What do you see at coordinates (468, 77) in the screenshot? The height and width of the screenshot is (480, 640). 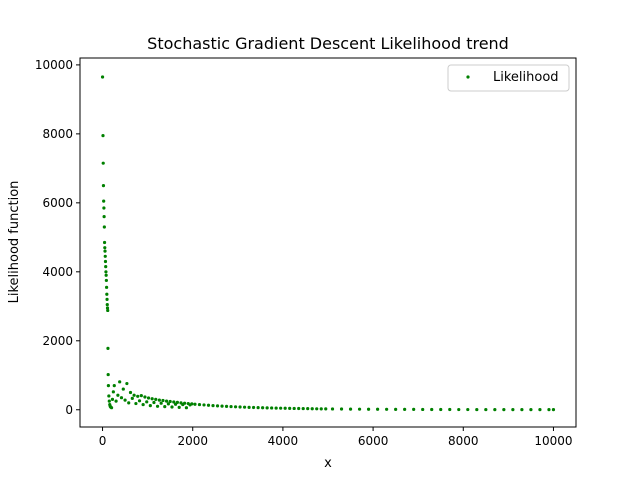 I see `legend-marker-likelihood` at bounding box center [468, 77].